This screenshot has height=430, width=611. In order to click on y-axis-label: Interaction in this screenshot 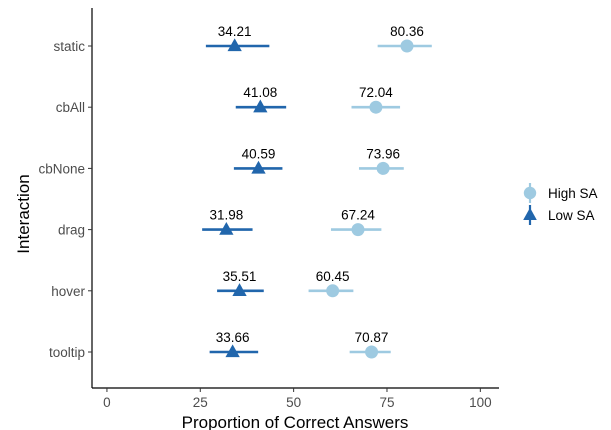, I will do `click(23, 213)`.